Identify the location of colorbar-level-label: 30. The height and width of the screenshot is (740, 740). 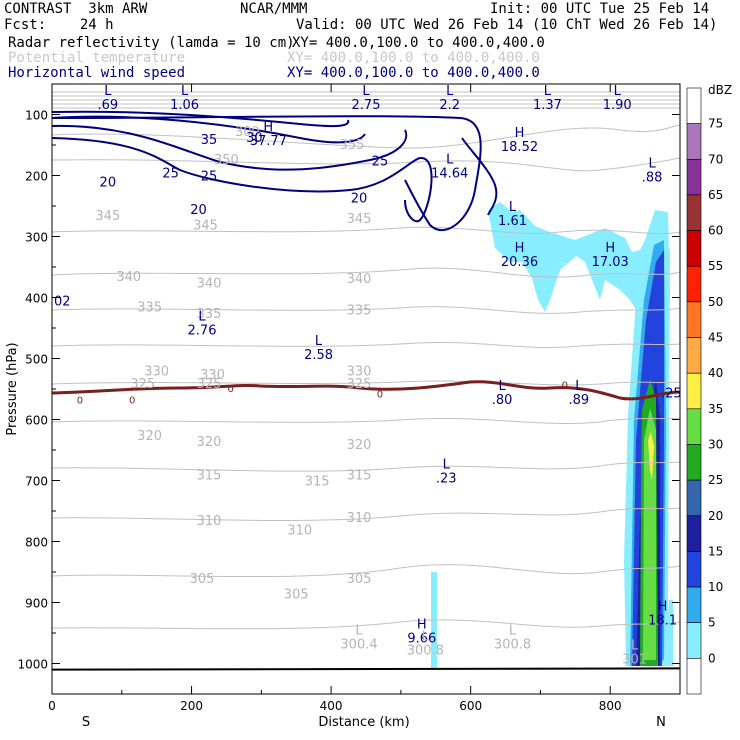
(715, 444).